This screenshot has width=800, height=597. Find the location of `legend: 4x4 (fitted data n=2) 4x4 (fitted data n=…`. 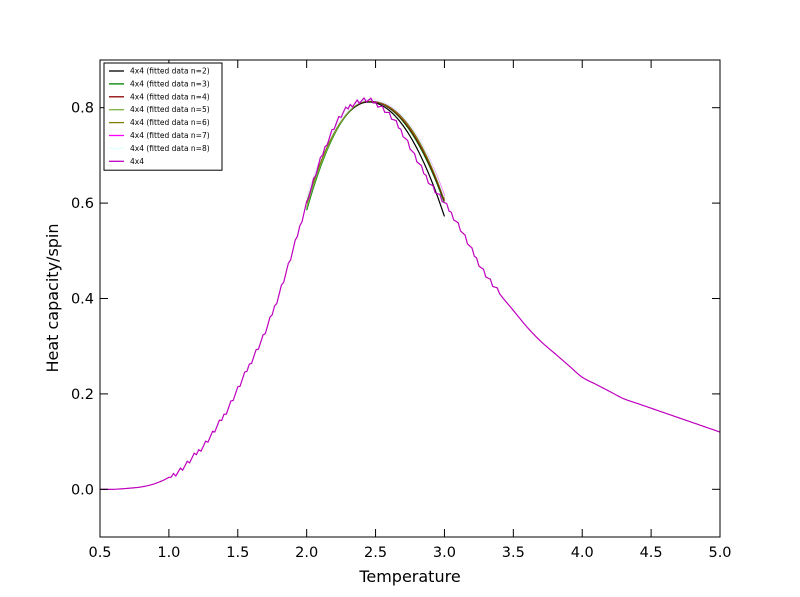

legend: 4x4 (fitted data n=2) 4x4 (fitted data n=… is located at coordinates (163, 116).